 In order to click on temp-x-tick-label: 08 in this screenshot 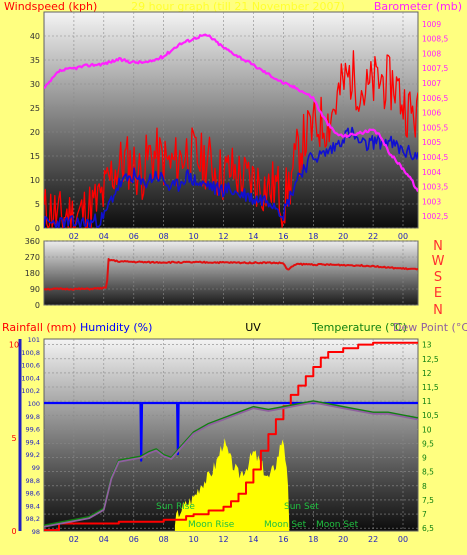, I will do `click(164, 539)`.